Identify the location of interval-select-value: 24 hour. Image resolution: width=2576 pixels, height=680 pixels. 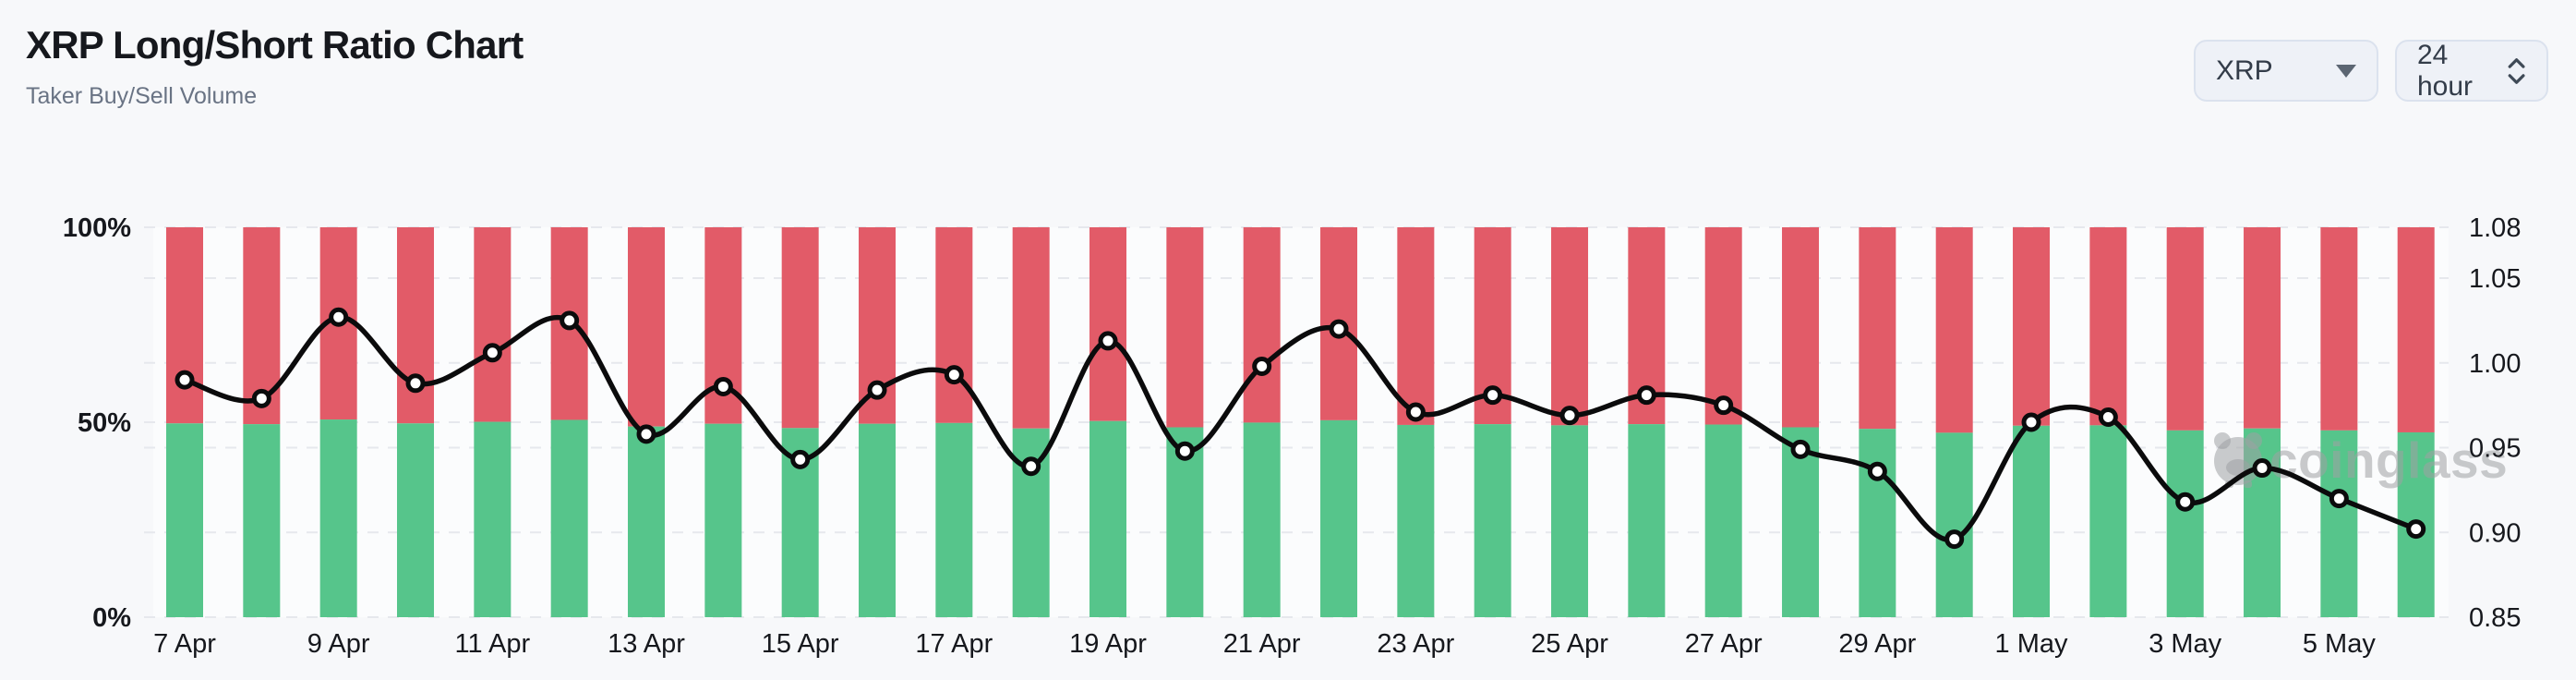
(2445, 70).